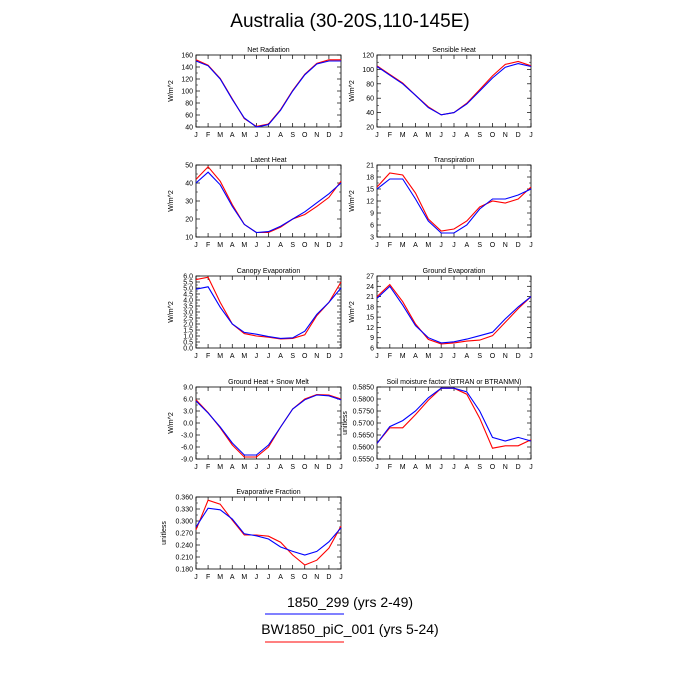  What do you see at coordinates (350, 602) in the screenshot?
I see `legend-series-a-label: 1850_299 (yrs 2-49)` at bounding box center [350, 602].